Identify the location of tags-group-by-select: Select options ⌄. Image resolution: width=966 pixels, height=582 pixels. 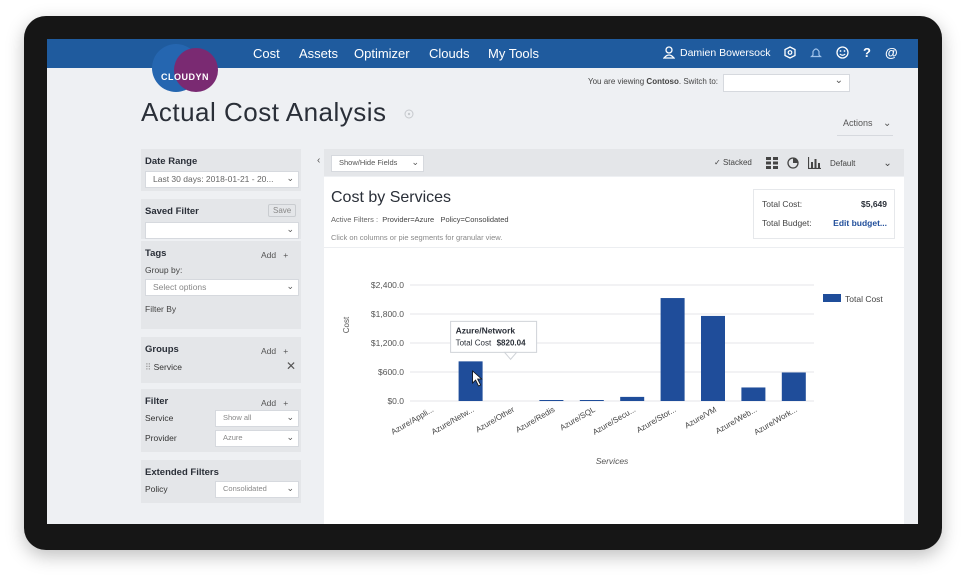
(222, 287).